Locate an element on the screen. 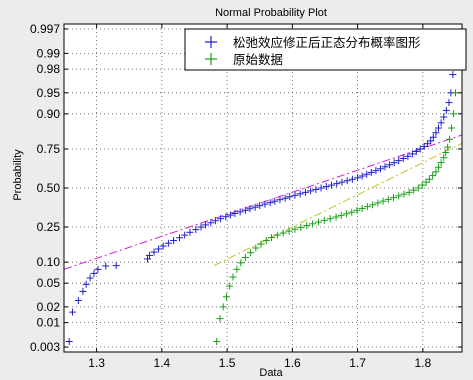 This screenshot has height=380, width=473. y-tick-label: 0.01 is located at coordinates (49, 323).